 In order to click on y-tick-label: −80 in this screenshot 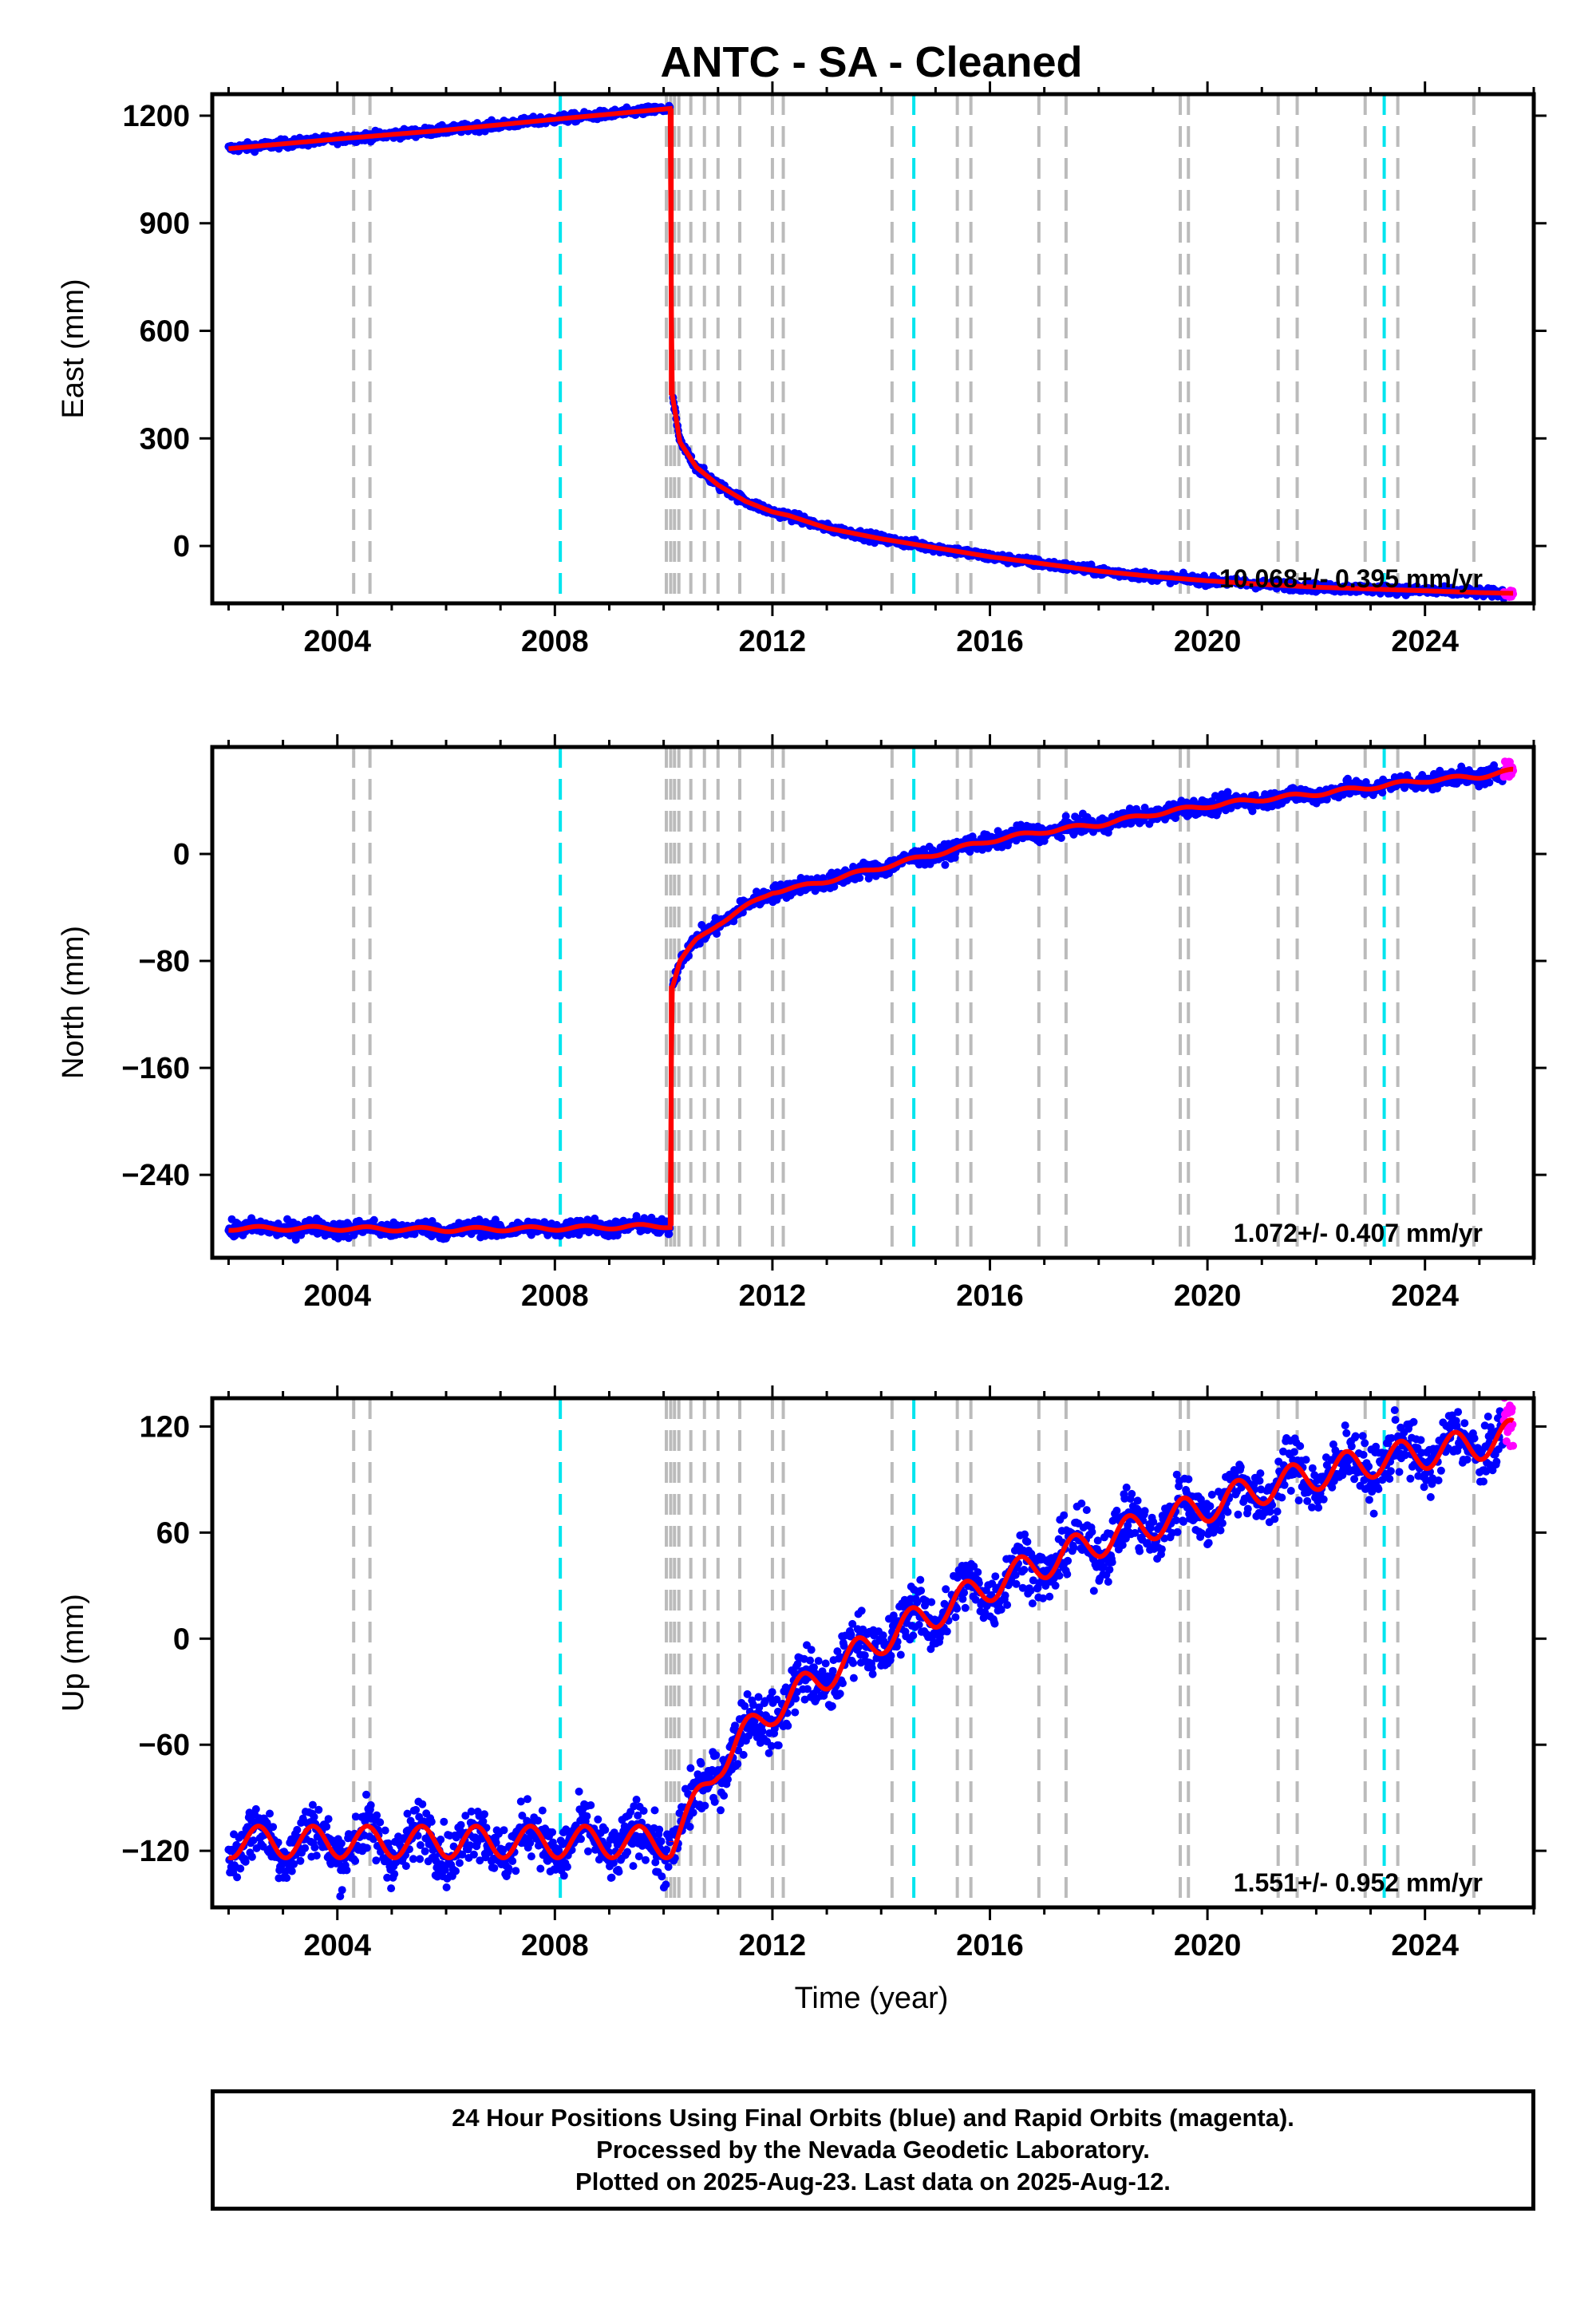, I will do `click(164, 961)`.